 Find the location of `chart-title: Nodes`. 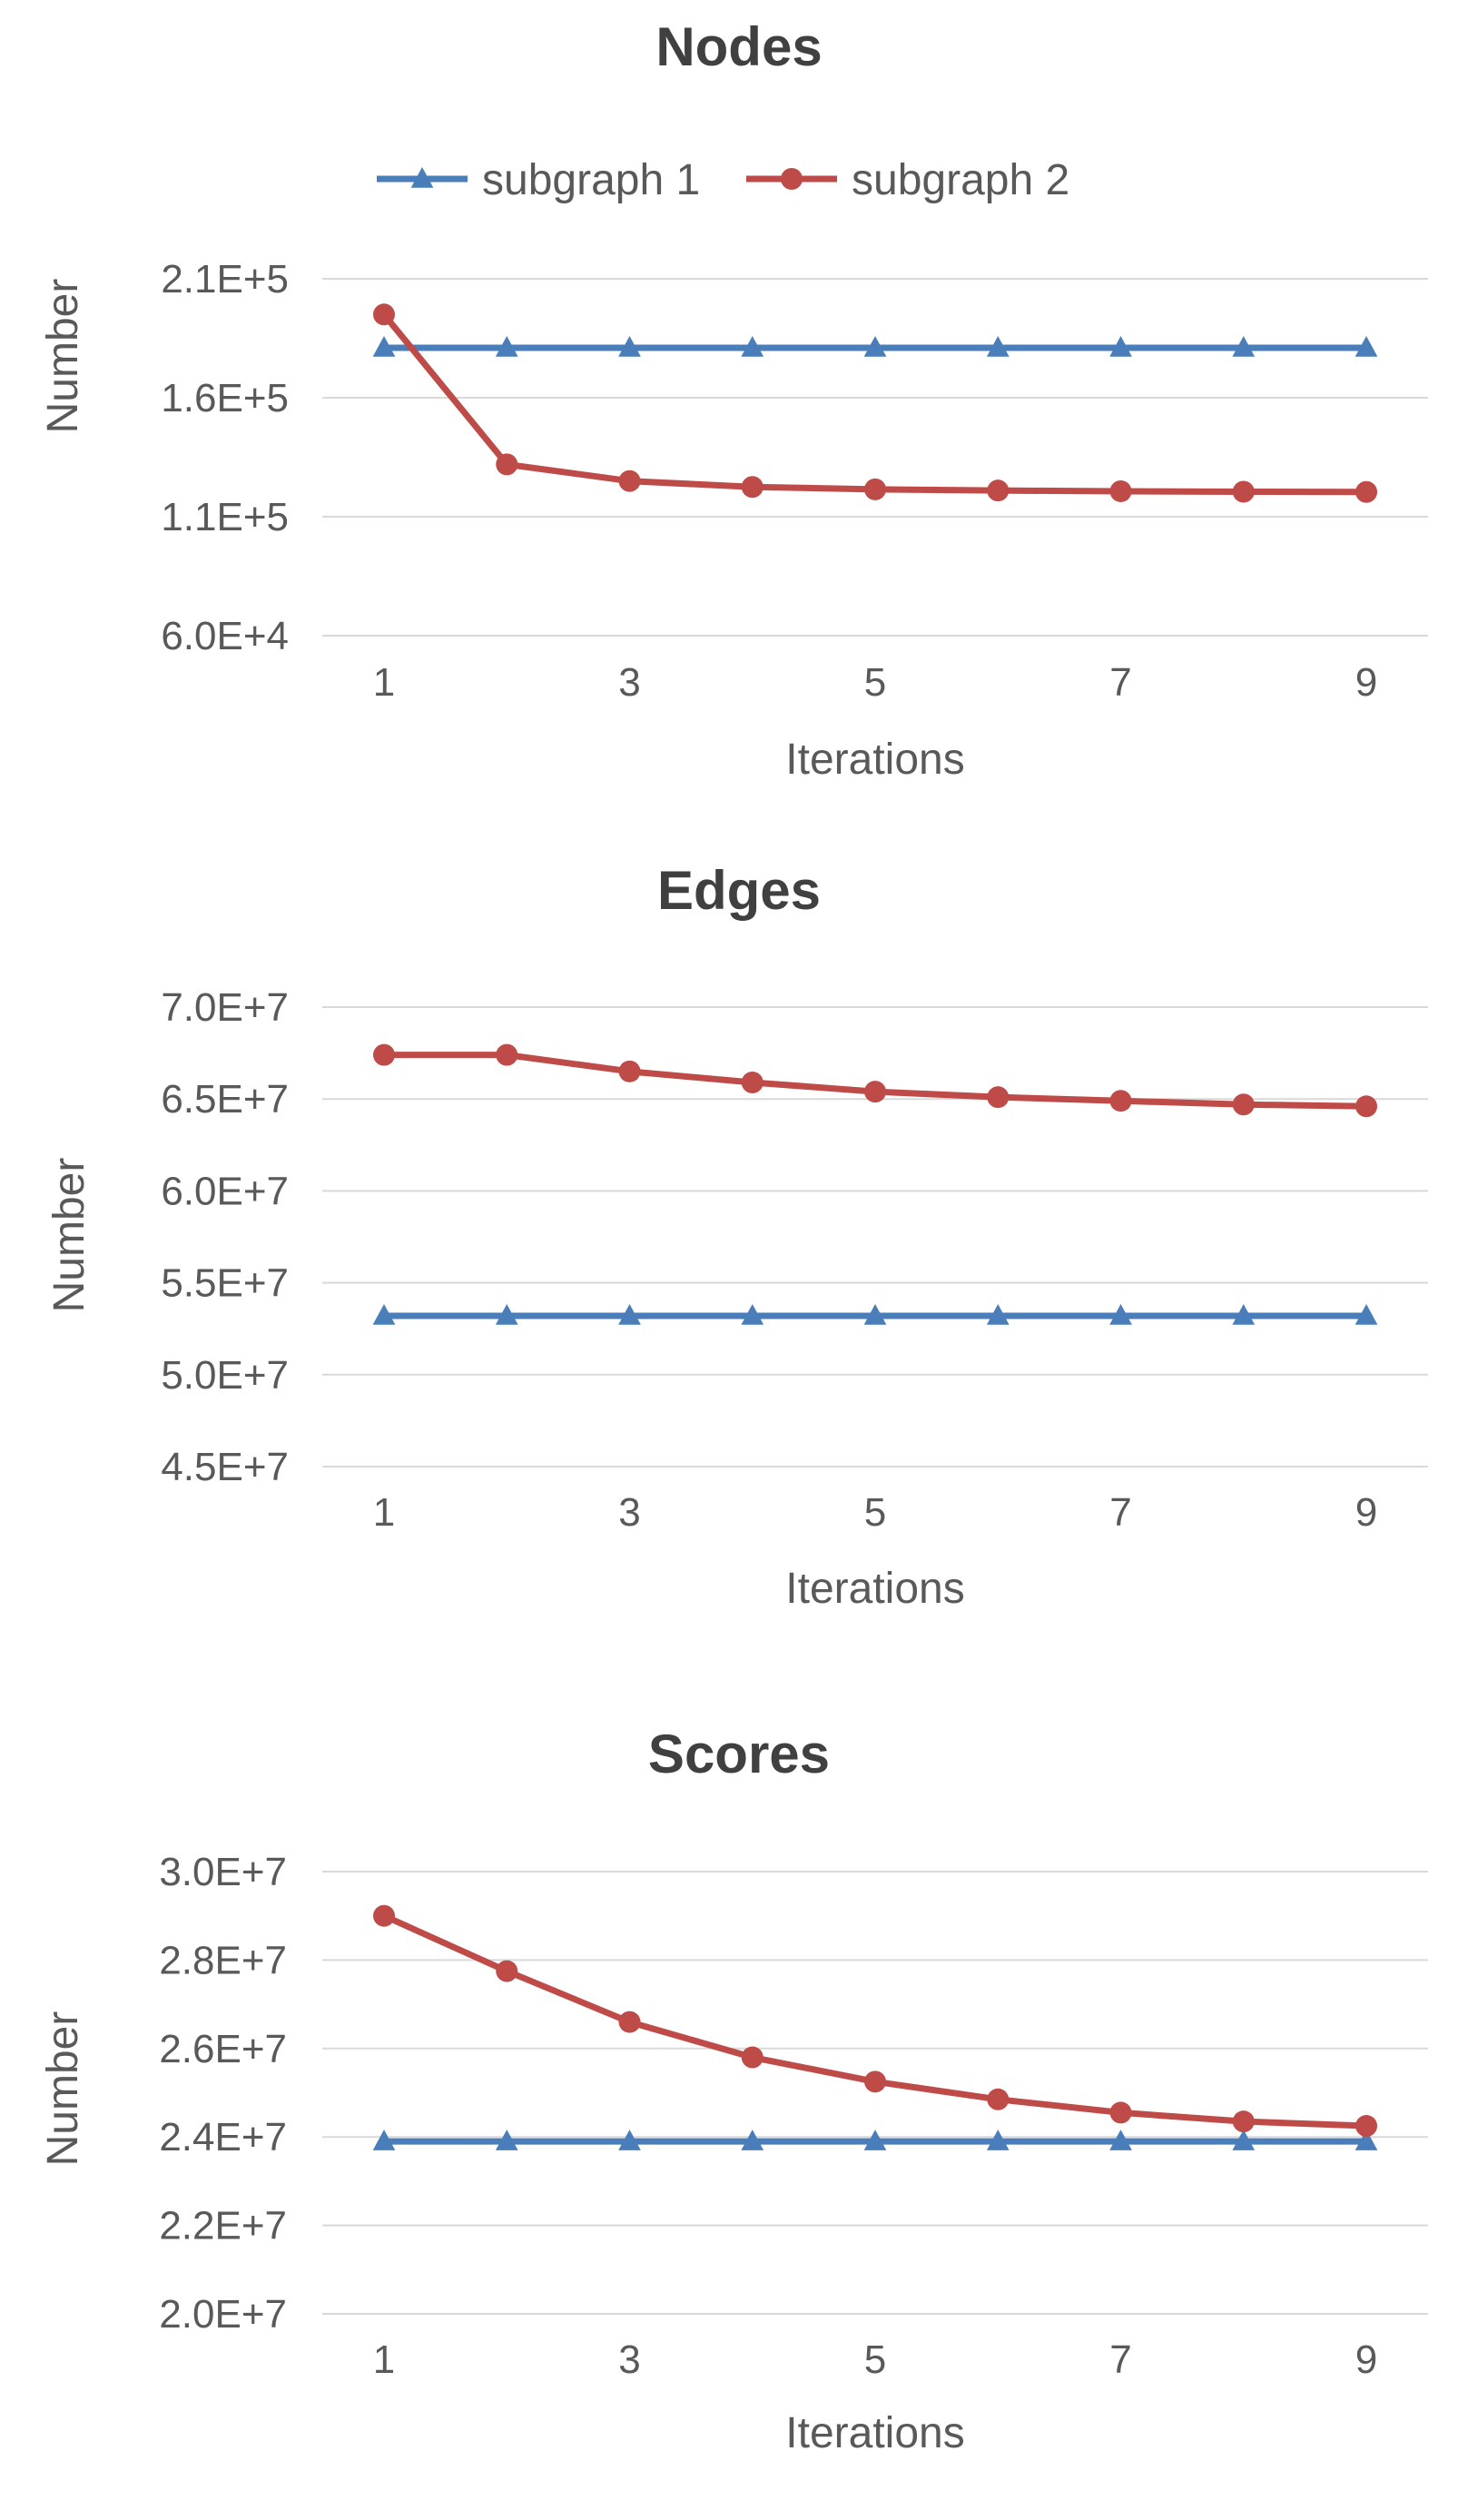

chart-title: Nodes is located at coordinates (738, 47).